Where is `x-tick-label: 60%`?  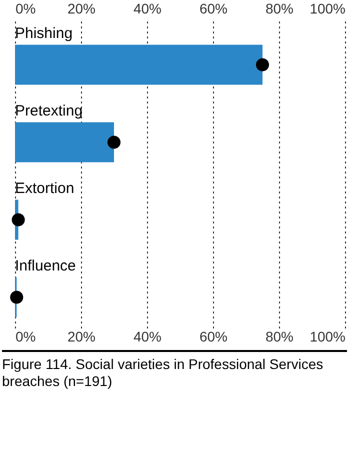
x-tick-label: 60% is located at coordinates (213, 8).